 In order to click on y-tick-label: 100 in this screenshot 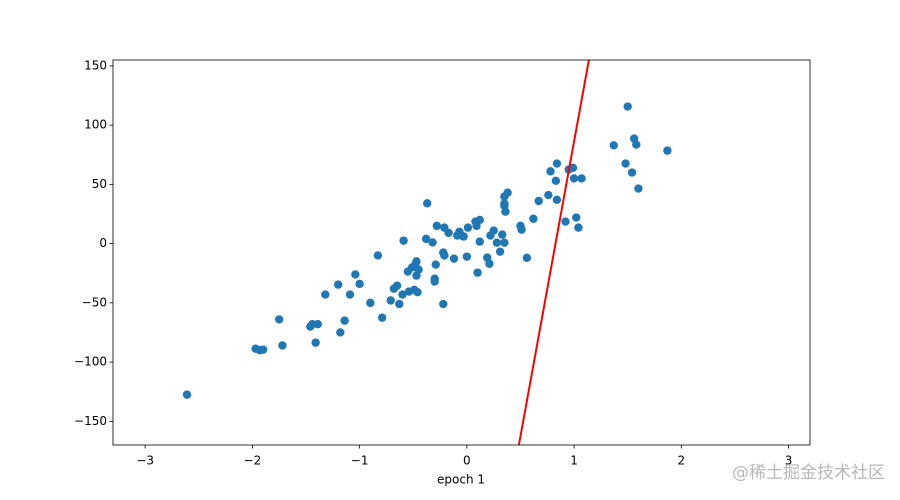, I will do `click(95, 125)`.